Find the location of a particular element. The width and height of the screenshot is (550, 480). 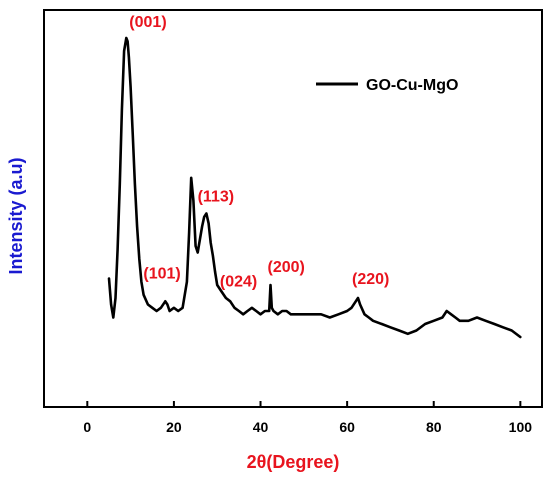

x-axis-tick-labels: 0 20 40 60 80 100 is located at coordinates (307, 427).